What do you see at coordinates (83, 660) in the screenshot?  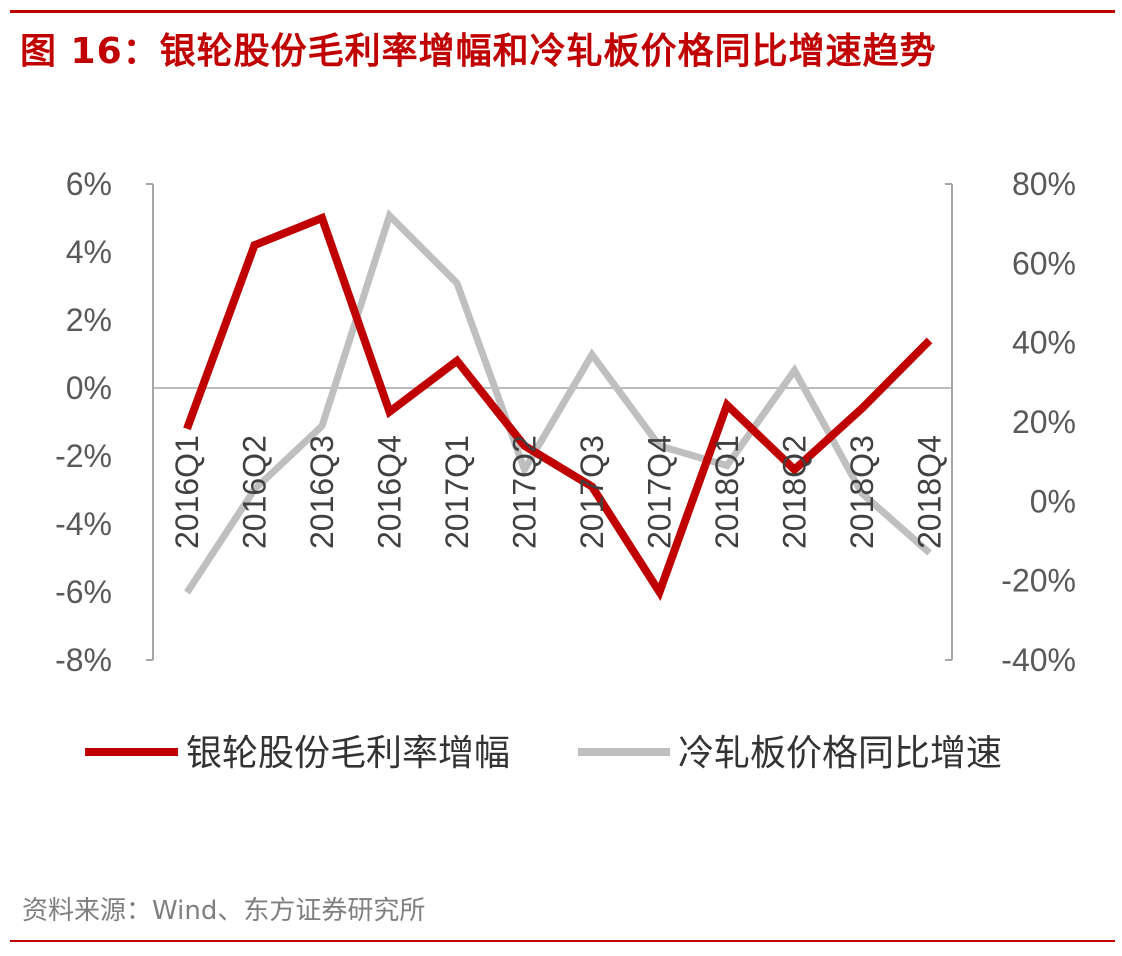 I see `left-tick-label: -8%` at bounding box center [83, 660].